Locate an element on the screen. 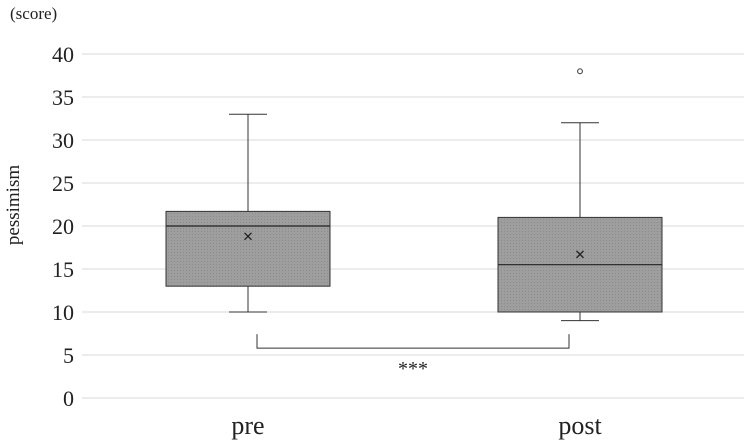  y-tick-label-25: 25 is located at coordinates (63, 183).